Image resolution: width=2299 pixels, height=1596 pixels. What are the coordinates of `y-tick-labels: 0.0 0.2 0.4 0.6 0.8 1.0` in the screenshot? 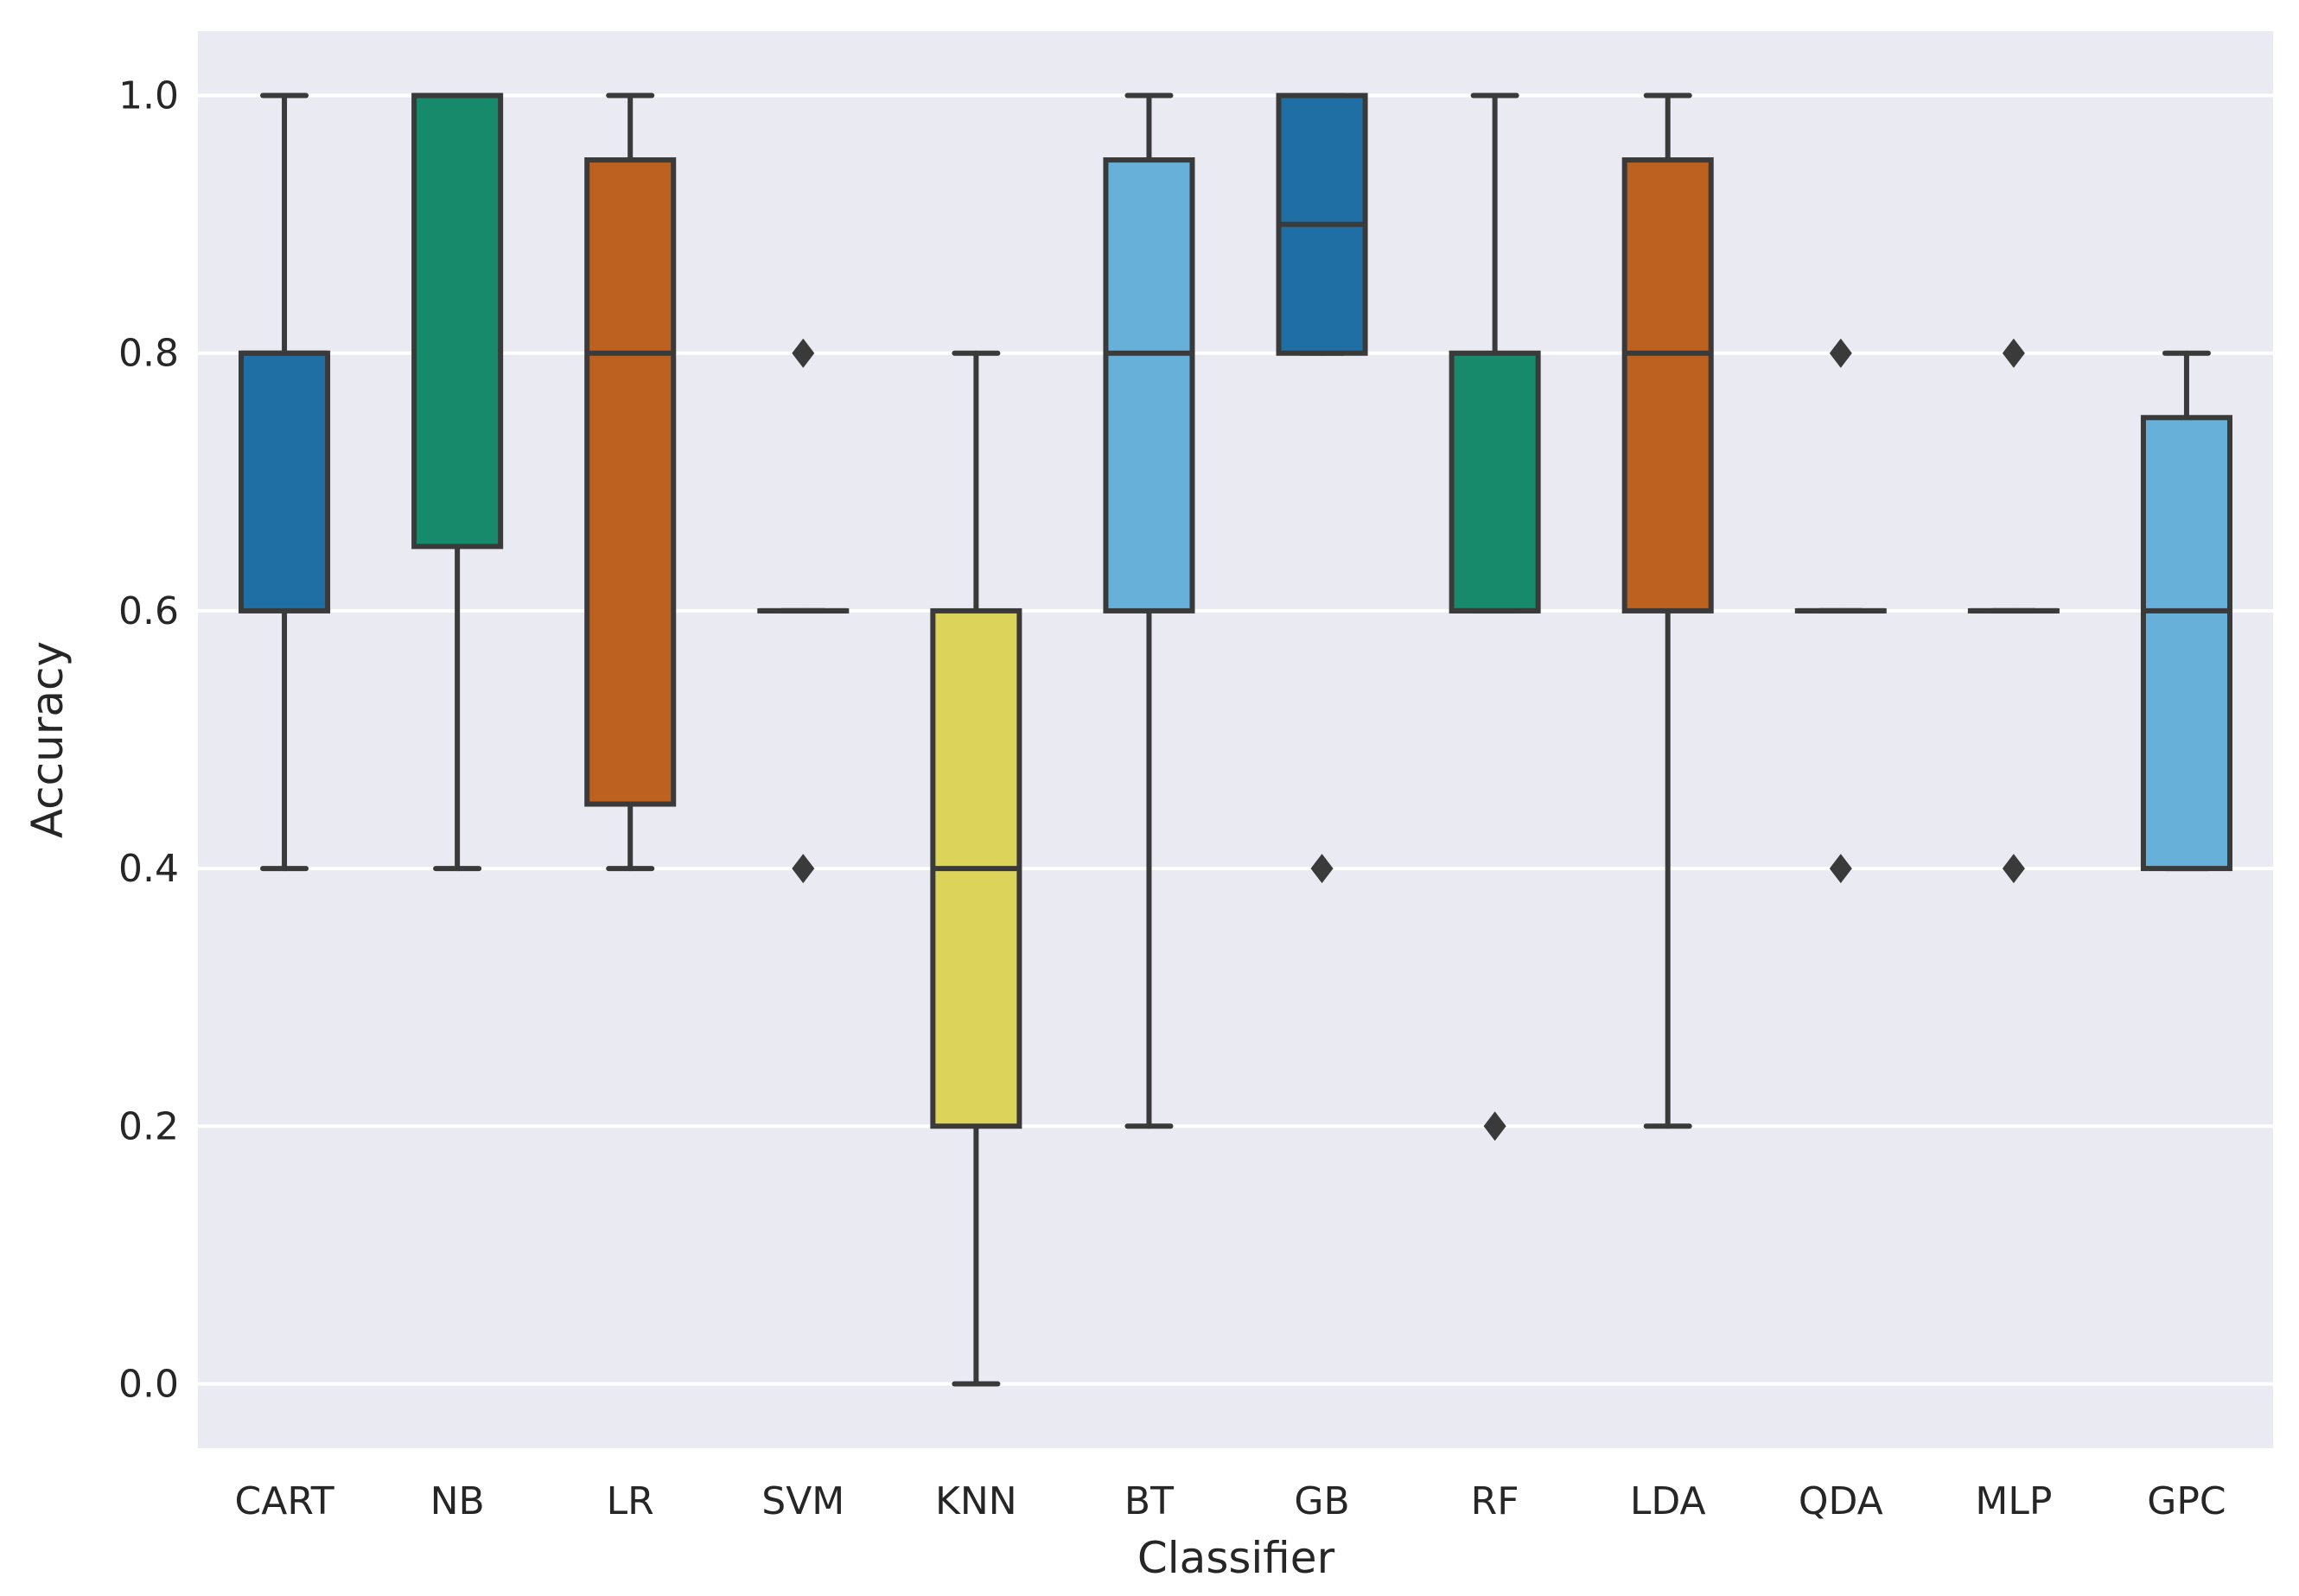 It's located at (148, 741).